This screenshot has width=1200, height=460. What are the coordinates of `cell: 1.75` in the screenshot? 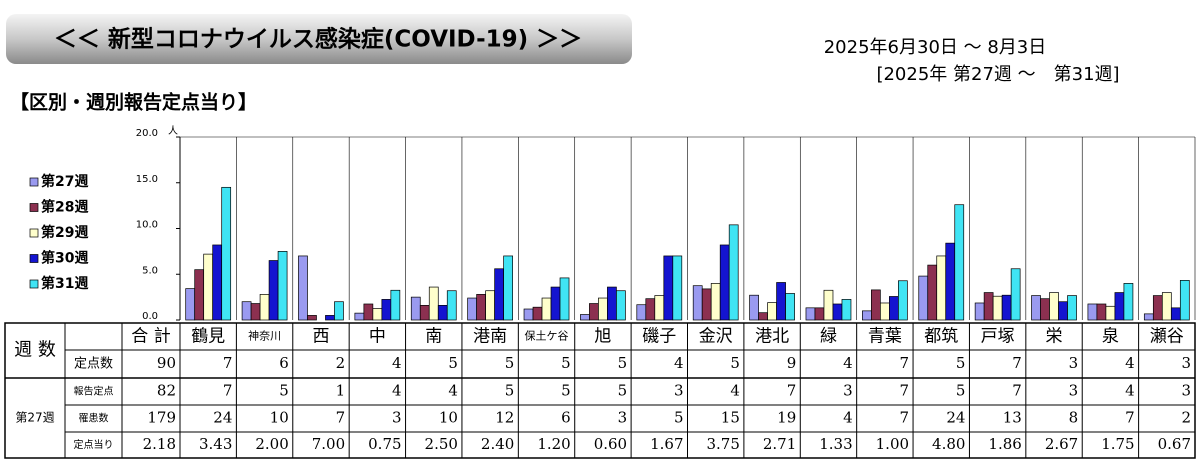 It's located at (1117, 444).